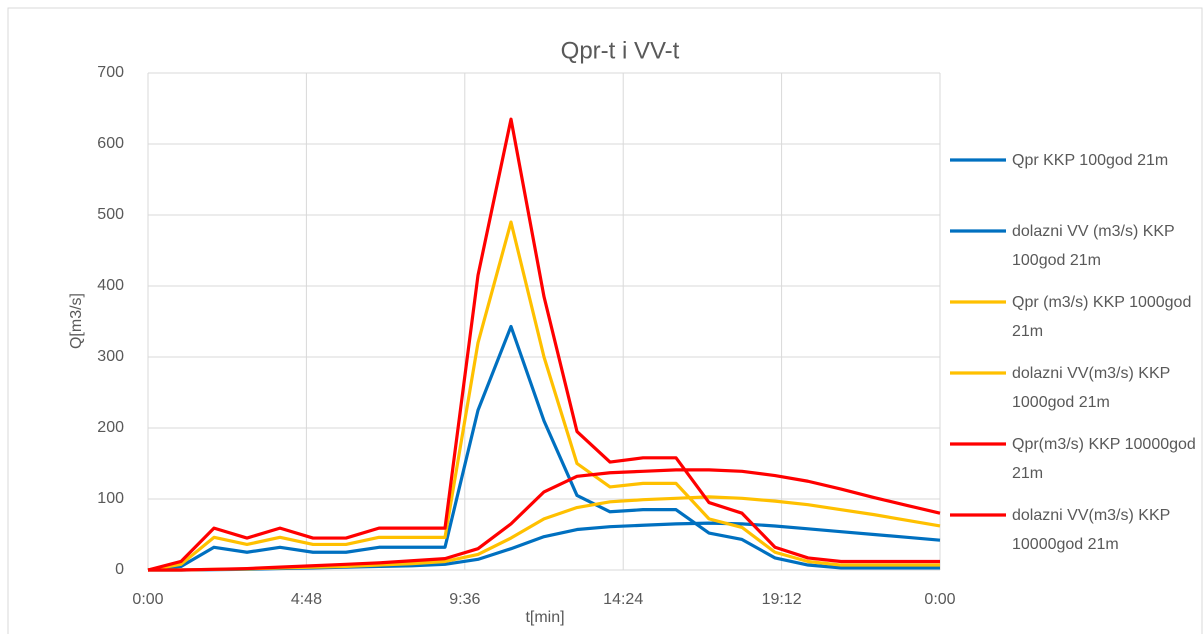 This screenshot has height=634, width=1203. What do you see at coordinates (1104, 459) in the screenshot?
I see `legend-label: Qpr(m3/s) KKP 10000god 21m` at bounding box center [1104, 459].